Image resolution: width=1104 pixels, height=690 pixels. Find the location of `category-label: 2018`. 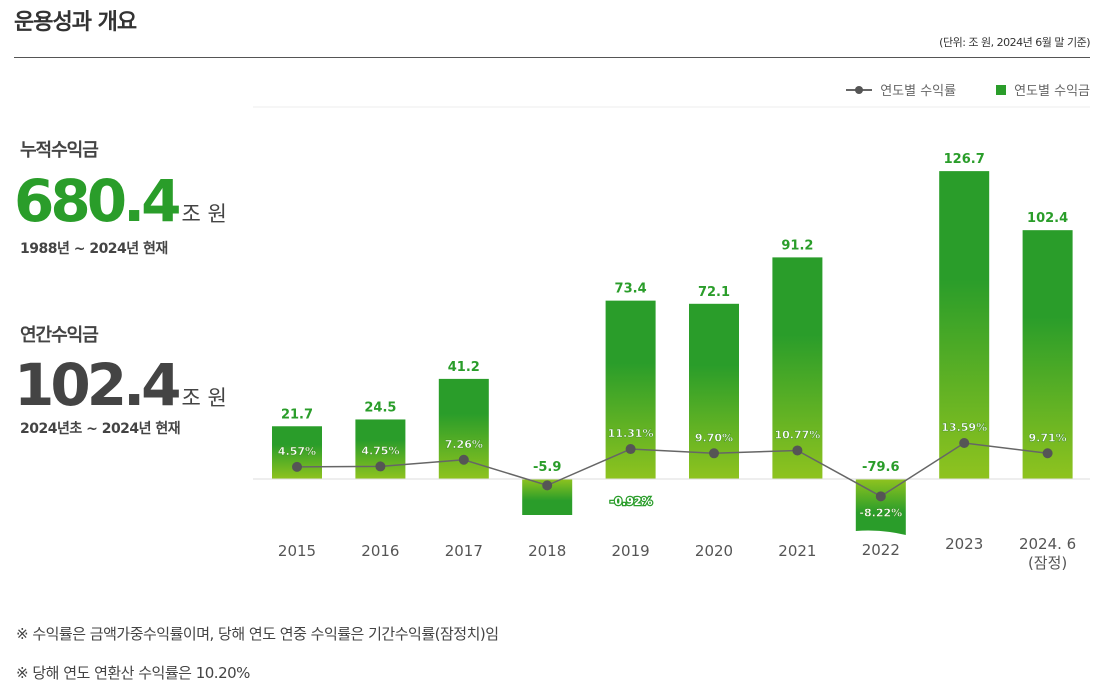

category-label: 2018 is located at coordinates (547, 551).